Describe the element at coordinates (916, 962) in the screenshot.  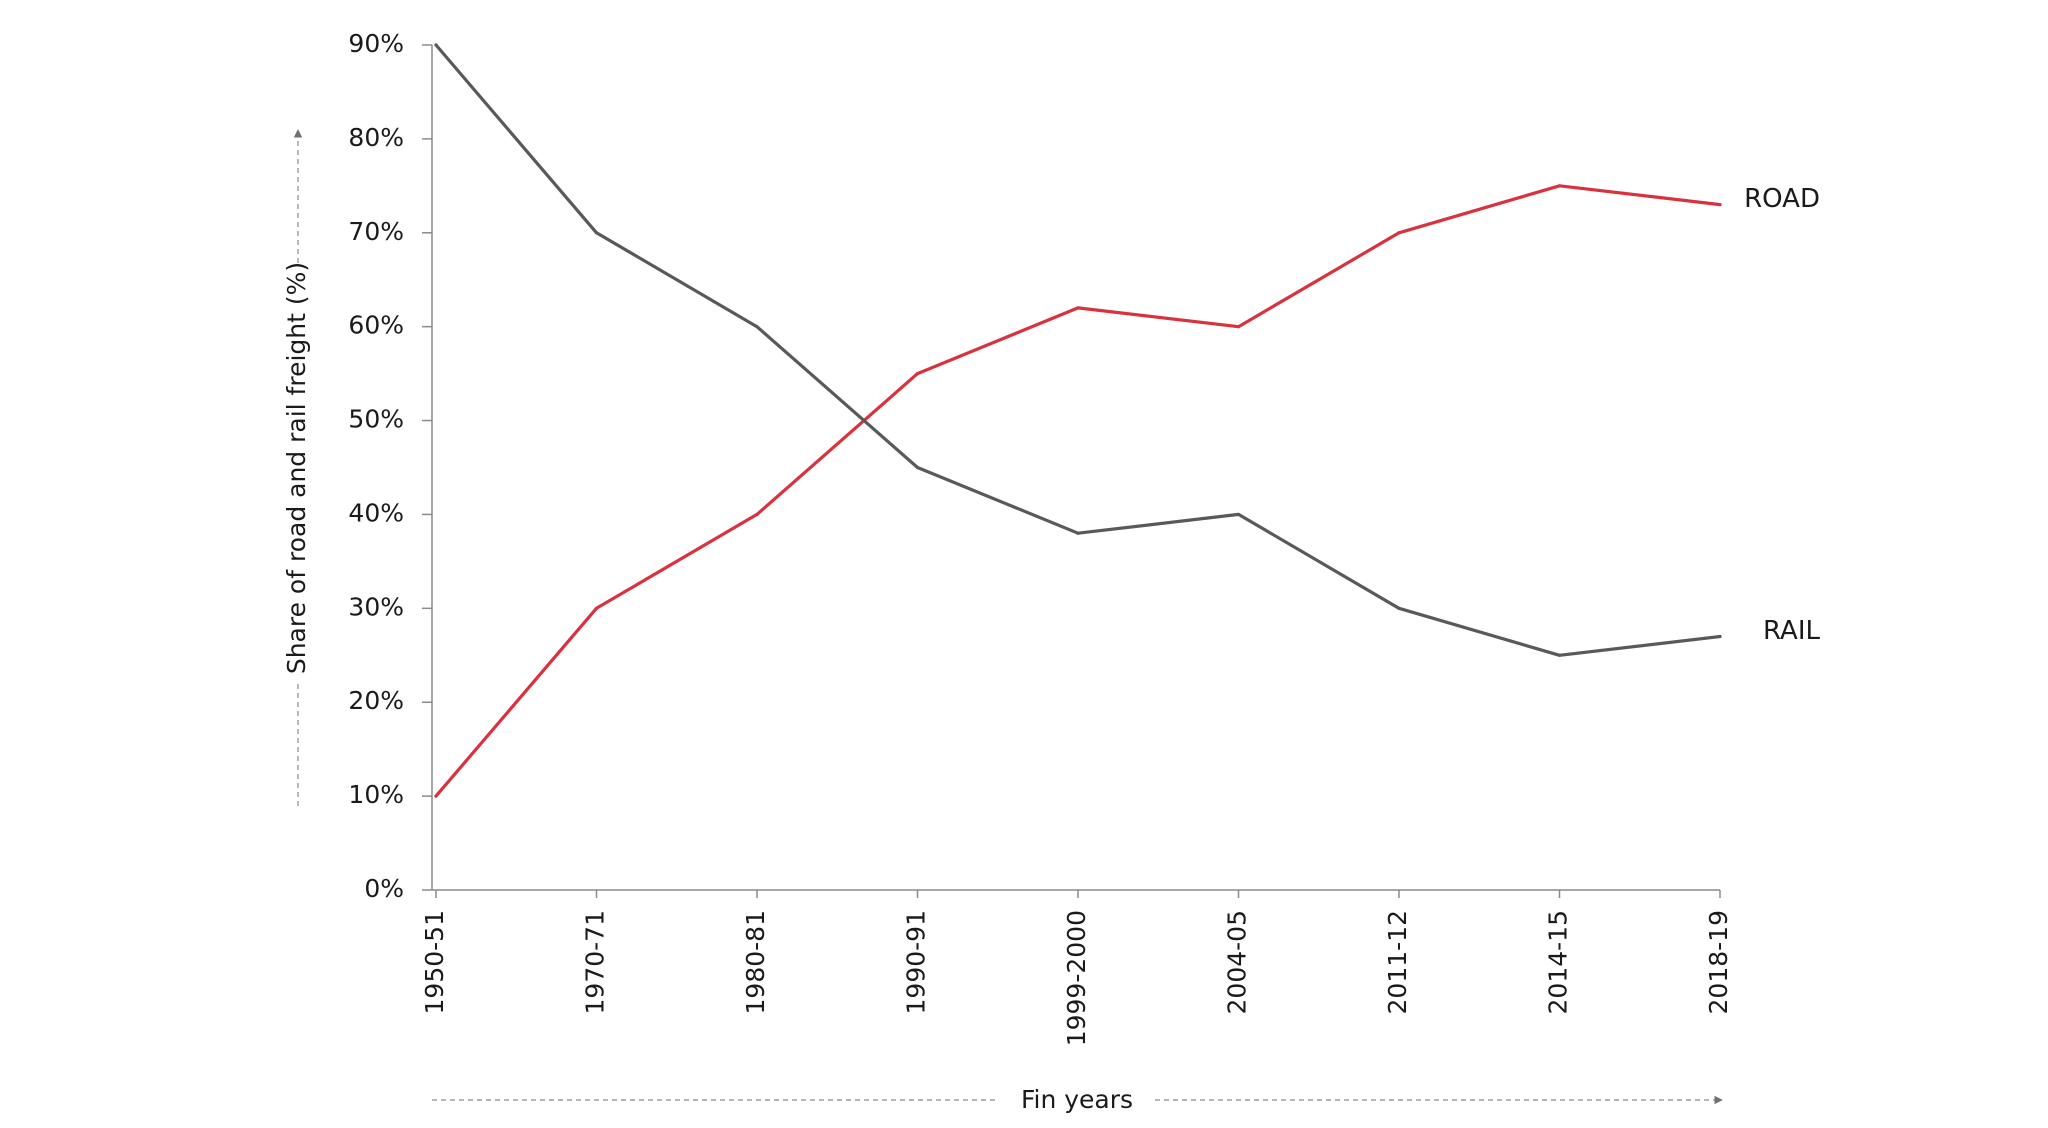
I see `x-tick-label: 1990-91` at that location.